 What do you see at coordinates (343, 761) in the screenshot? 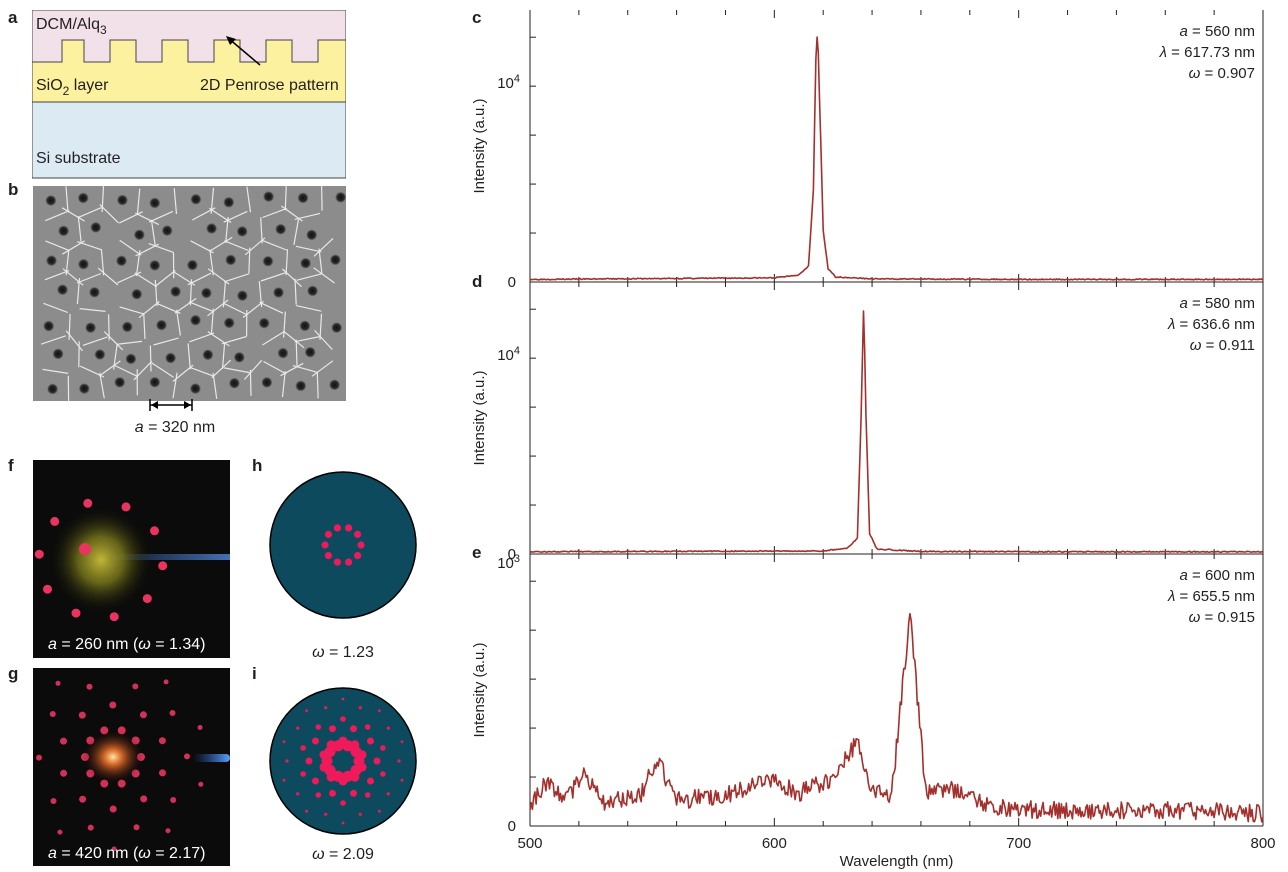
I see `simulation-disk-i` at bounding box center [343, 761].